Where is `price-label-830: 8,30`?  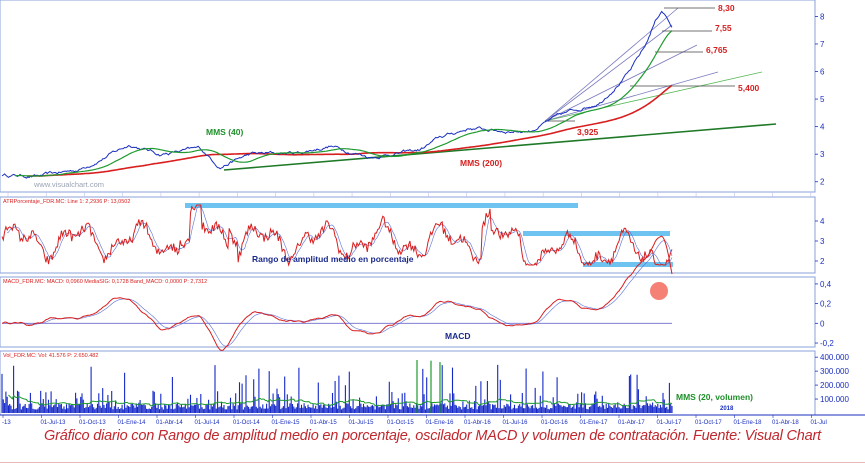 price-label-830: 8,30 is located at coordinates (726, 8).